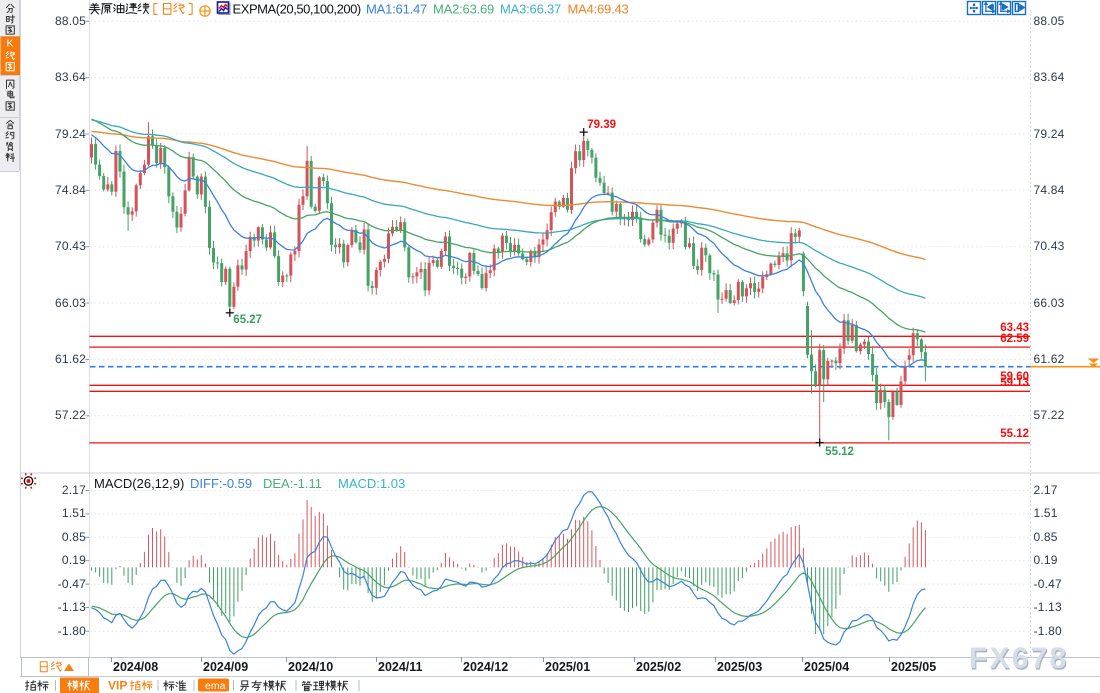 The width and height of the screenshot is (1100, 693). Describe the element at coordinates (530, 9) in the screenshot. I see `svg-text: MA3:66.37` at that location.